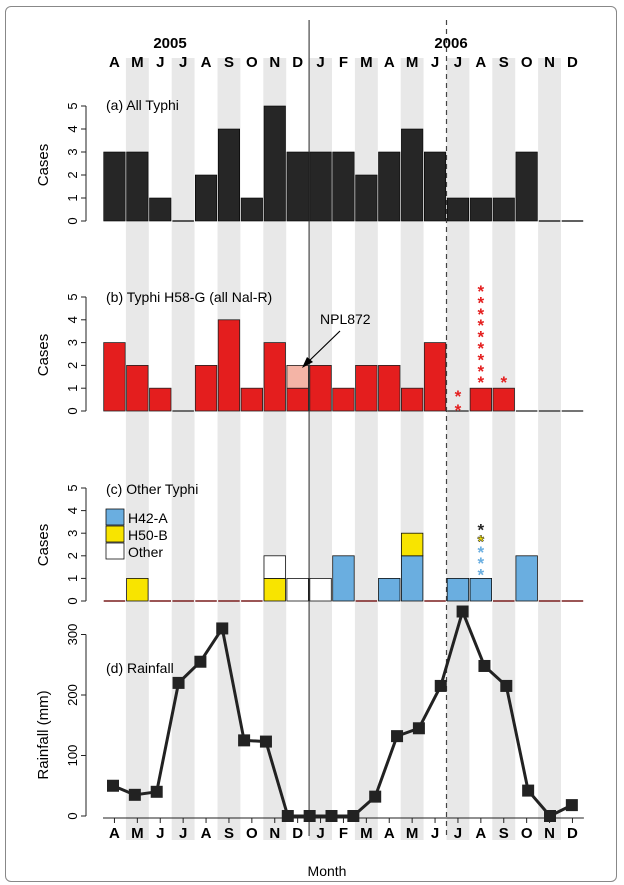  What do you see at coordinates (450, 43) in the screenshot?
I see `year-label-2006: 2006` at bounding box center [450, 43].